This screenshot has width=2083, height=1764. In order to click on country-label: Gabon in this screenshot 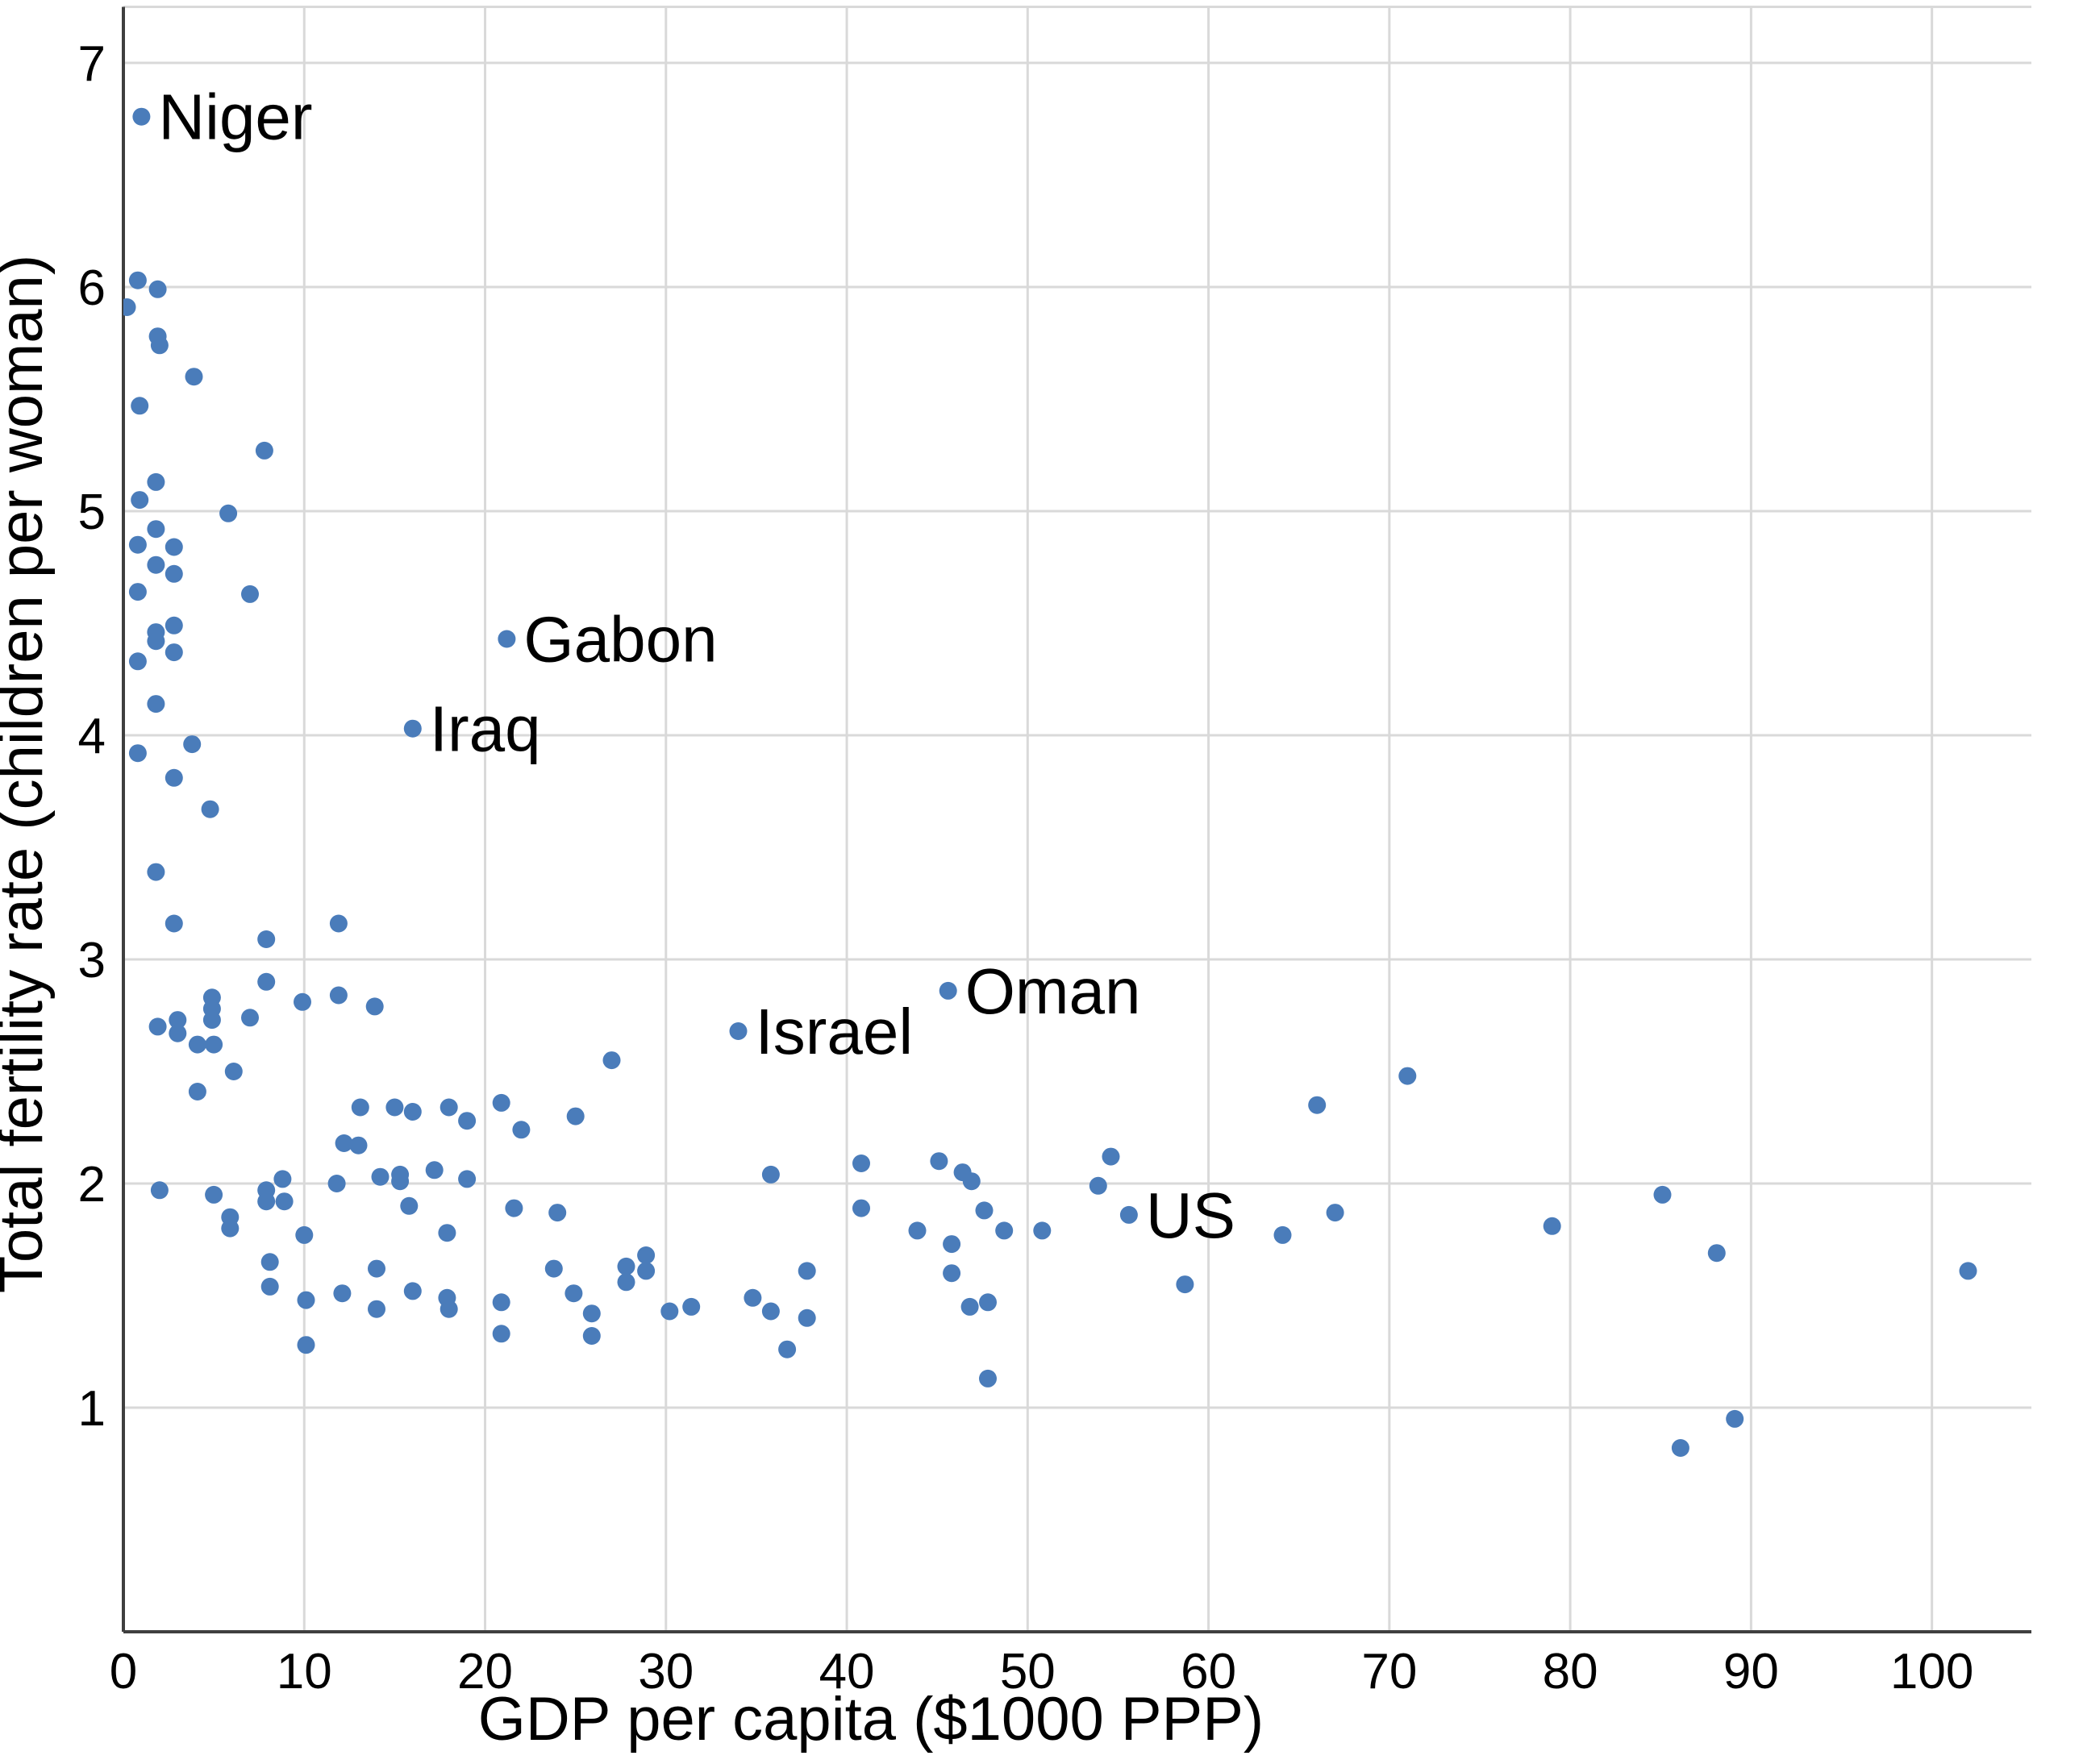, I will do `click(620, 640)`.